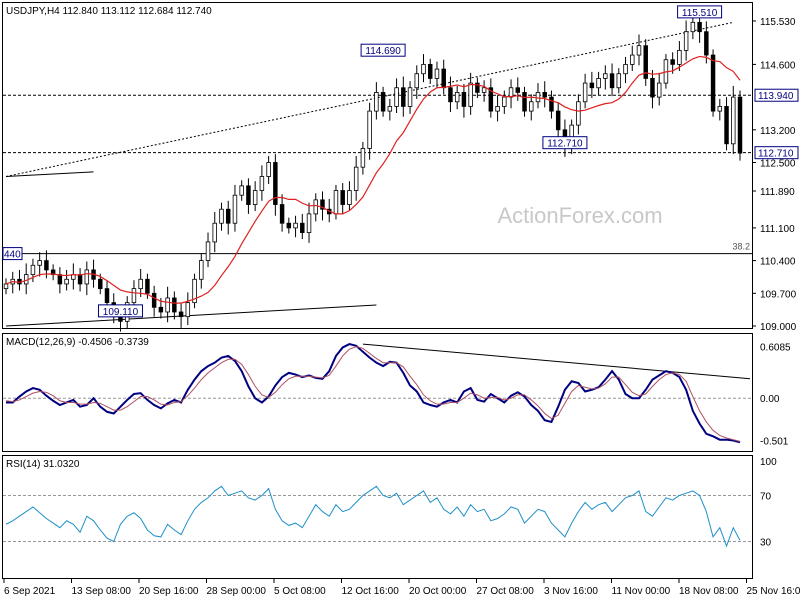 The image size is (800, 600). Describe the element at coordinates (777, 192) in the screenshot. I see `price-tick-label: 111.890` at that location.